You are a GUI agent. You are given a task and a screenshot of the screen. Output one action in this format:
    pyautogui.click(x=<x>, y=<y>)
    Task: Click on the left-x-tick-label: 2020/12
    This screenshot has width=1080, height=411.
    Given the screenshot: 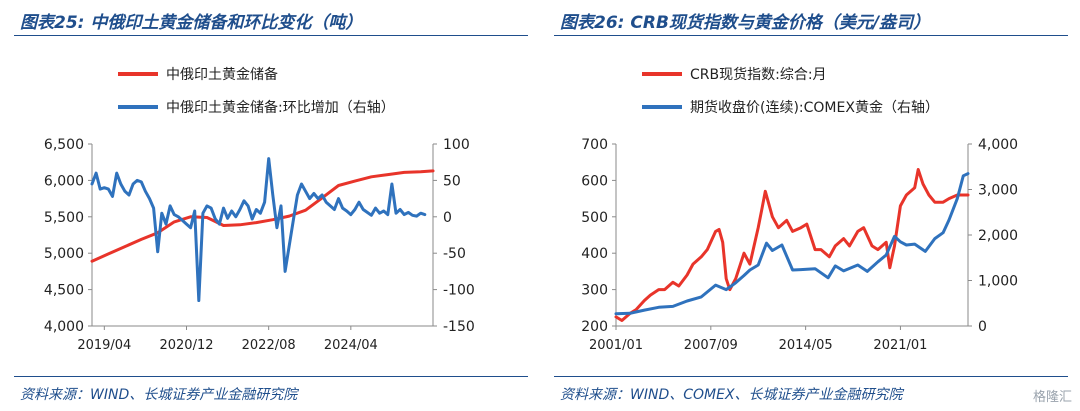 What is the action you would take?
    pyautogui.click(x=186, y=345)
    